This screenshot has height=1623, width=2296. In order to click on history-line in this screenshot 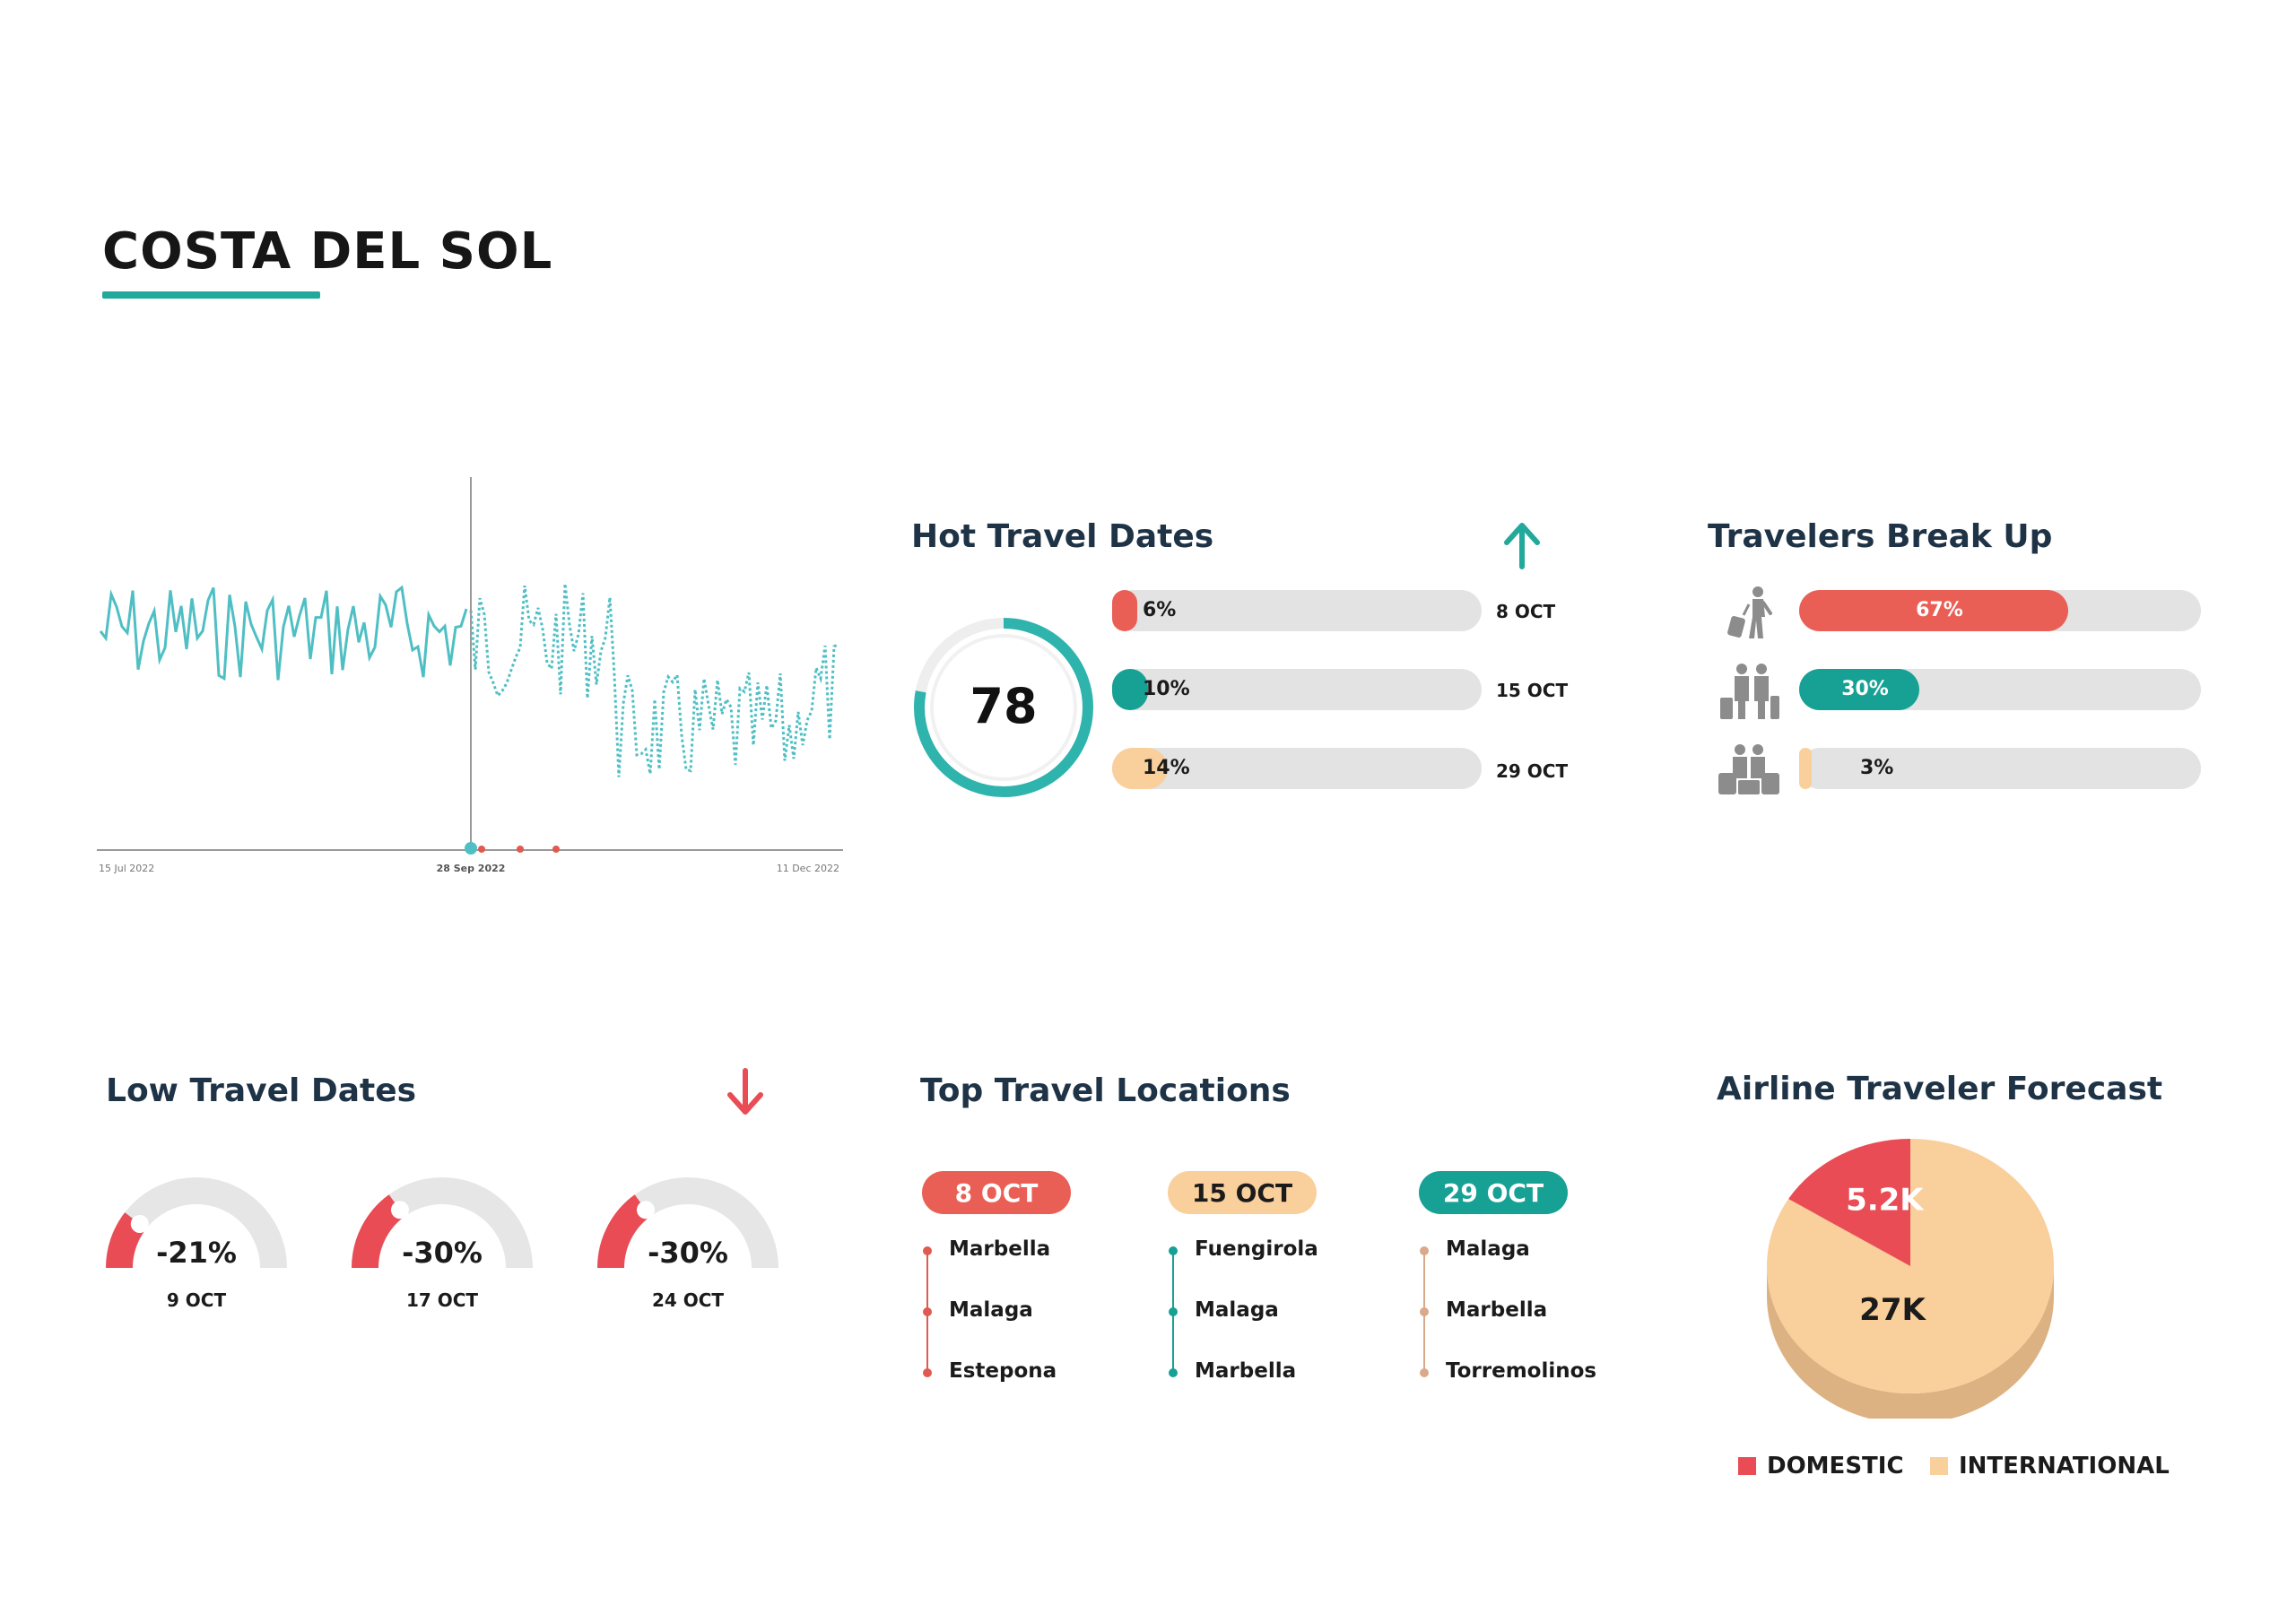, I will do `click(283, 633)`.